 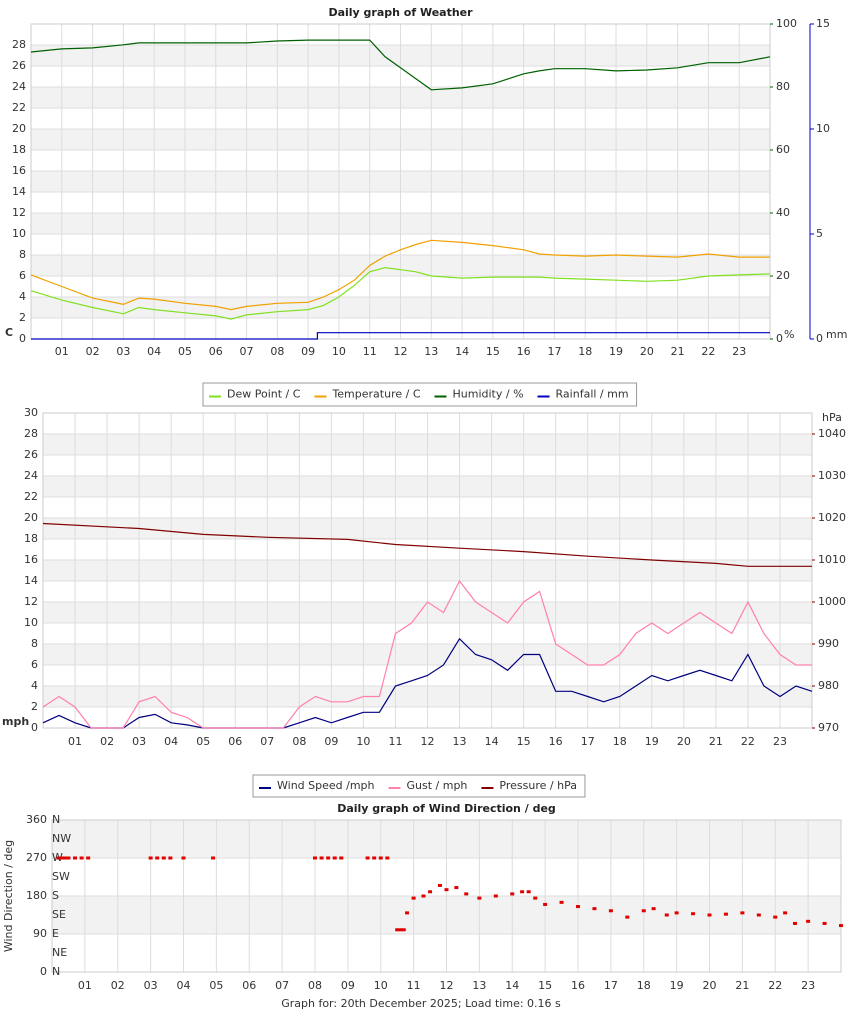 What do you see at coordinates (823, 23) in the screenshot?
I see `y3-tick-label: 15` at bounding box center [823, 23].